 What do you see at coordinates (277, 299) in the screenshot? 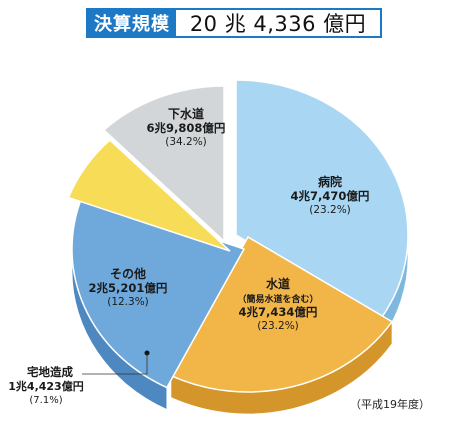
I see `slice-sublabel: （簡易水道を含む）` at bounding box center [277, 299].